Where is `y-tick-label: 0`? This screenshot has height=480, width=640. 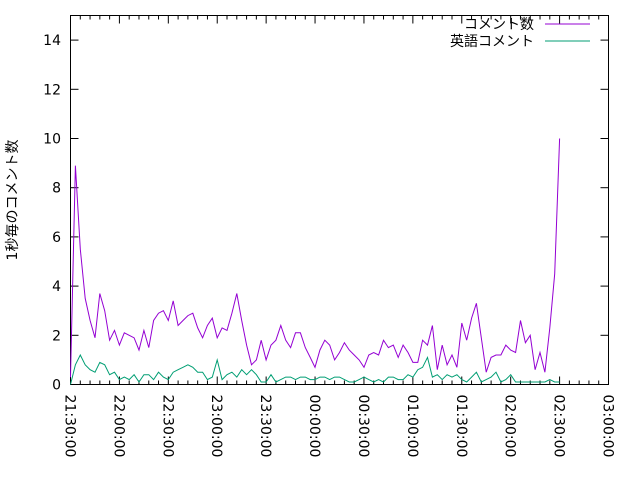 y-tick-label: 0 is located at coordinates (56, 386).